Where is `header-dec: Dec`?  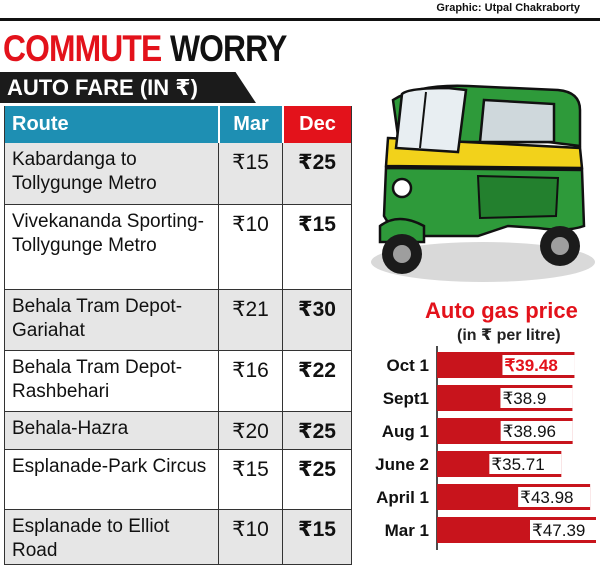 header-dec: Dec is located at coordinates (316, 124).